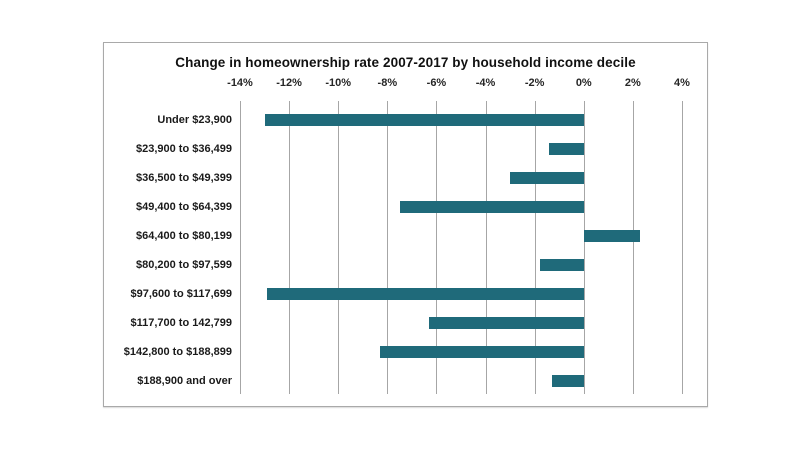  Describe the element at coordinates (485, 83) in the screenshot. I see `x-tick-label: -4%` at that location.